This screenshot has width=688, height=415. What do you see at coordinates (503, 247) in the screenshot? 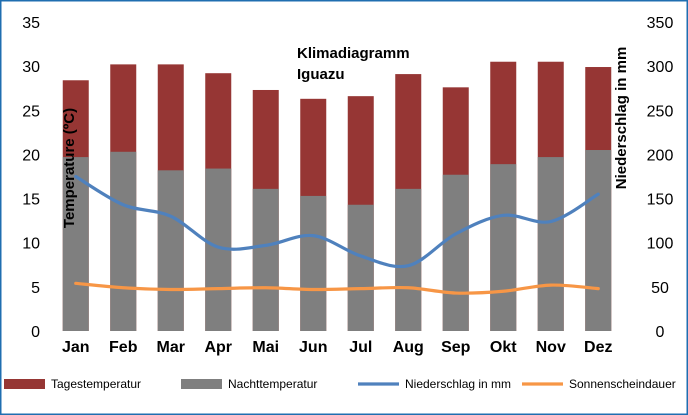
I see `bar-nachttemperatur-okt` at bounding box center [503, 247].